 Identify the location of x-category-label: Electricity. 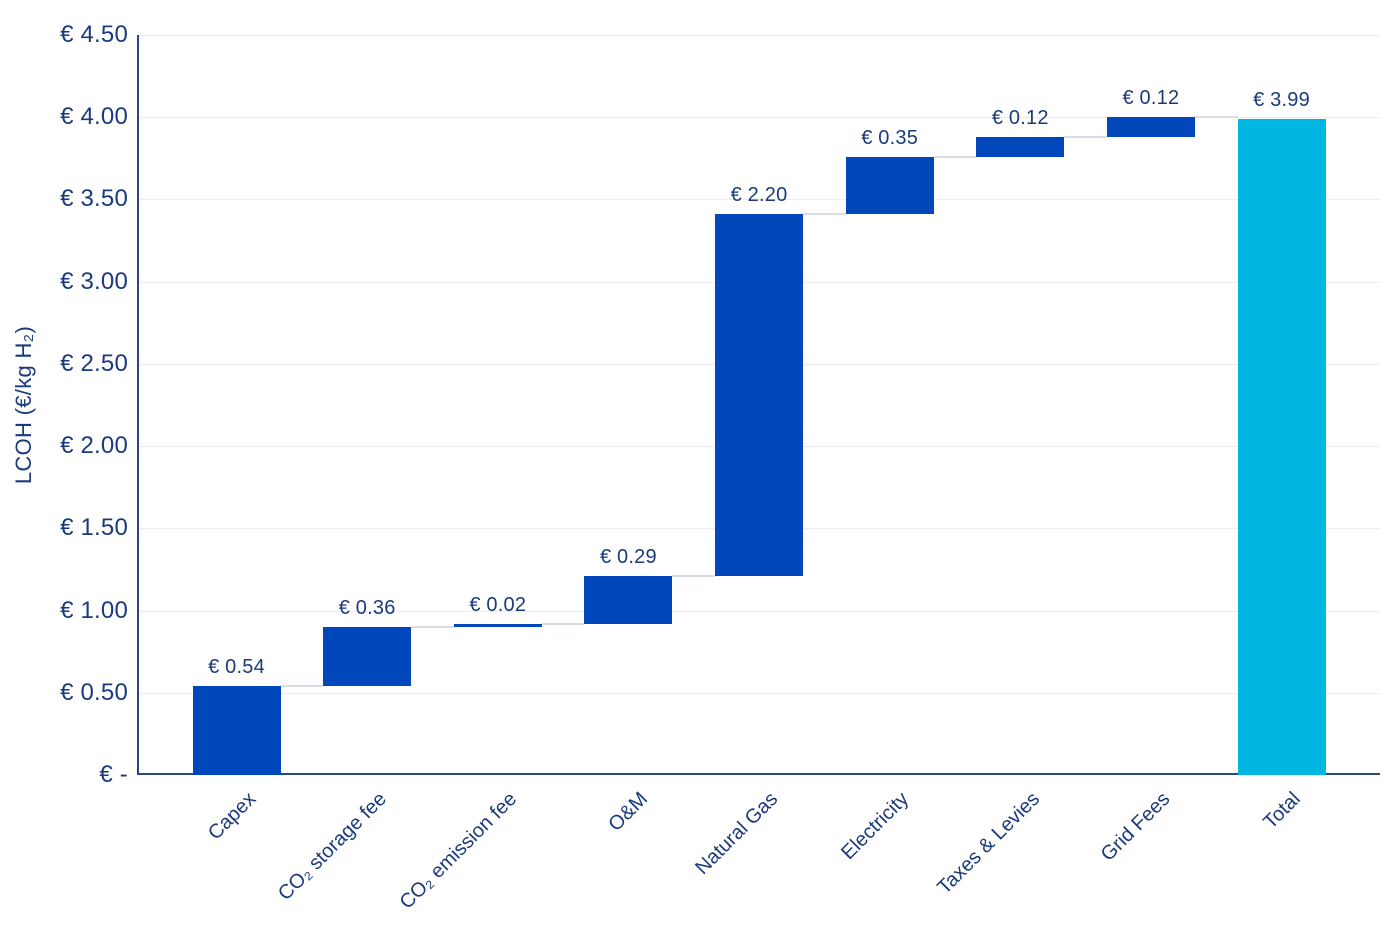
(875, 826).